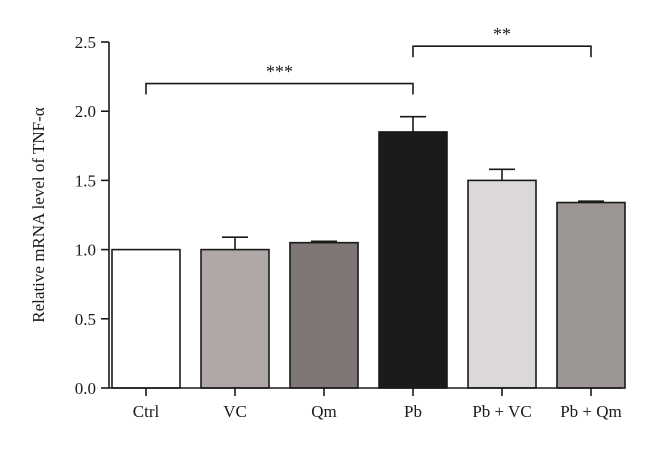  What do you see at coordinates (377, 404) in the screenshot?
I see `x-category-labels: Ctrl VC Qm Pb Pb + VC Pb + Qm` at bounding box center [377, 404].